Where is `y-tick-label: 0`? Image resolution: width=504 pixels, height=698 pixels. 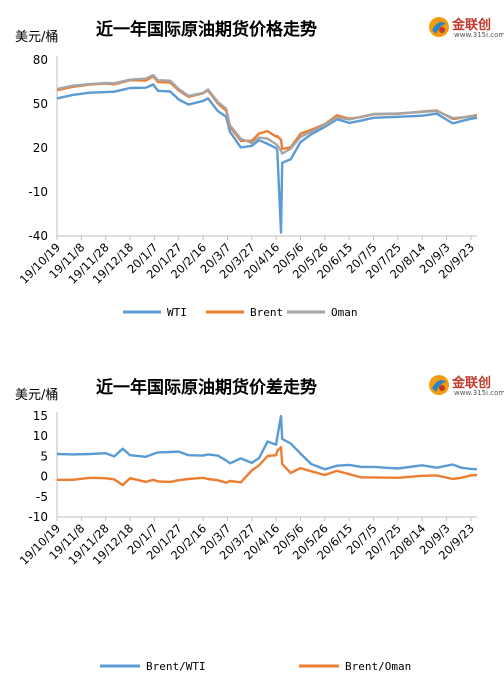 y-tick-label: 0 is located at coordinates (44, 477).